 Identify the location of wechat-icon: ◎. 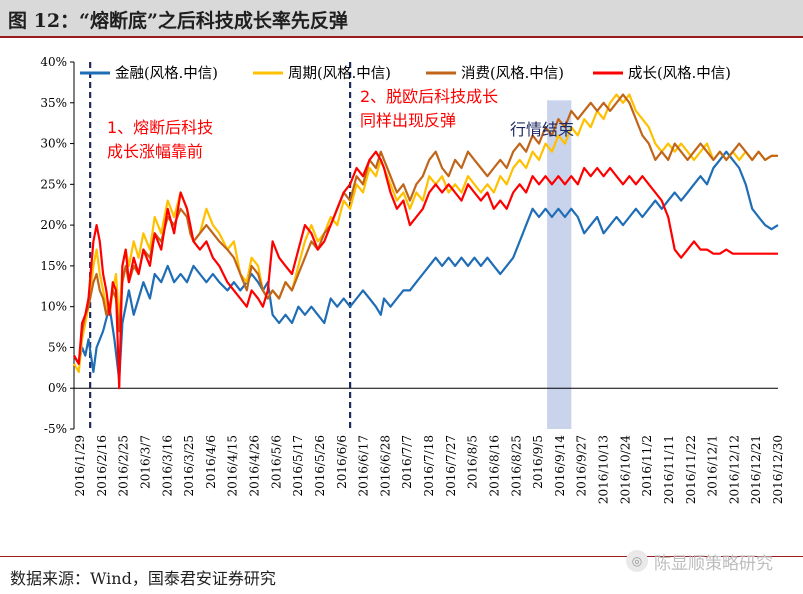
(637, 561).